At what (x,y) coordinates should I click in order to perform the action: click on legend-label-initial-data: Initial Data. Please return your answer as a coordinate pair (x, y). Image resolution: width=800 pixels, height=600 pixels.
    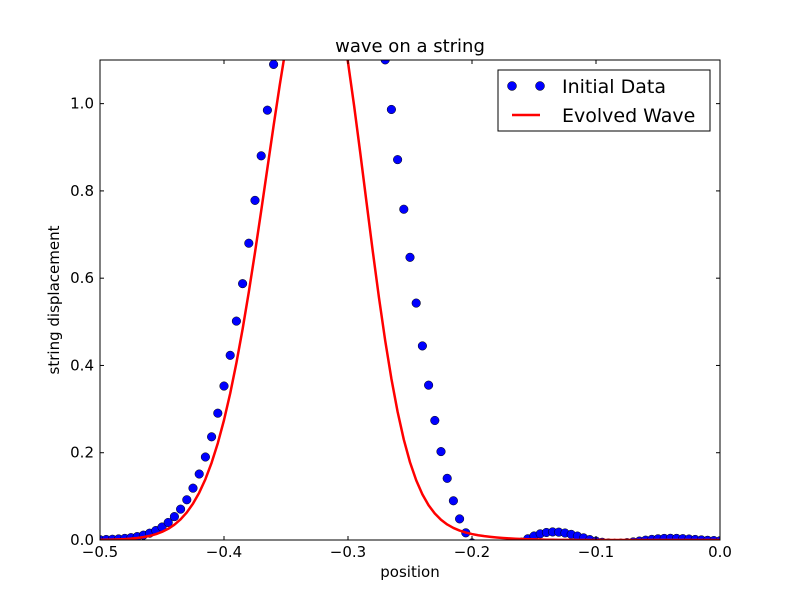
    Looking at the image, I should click on (614, 87).